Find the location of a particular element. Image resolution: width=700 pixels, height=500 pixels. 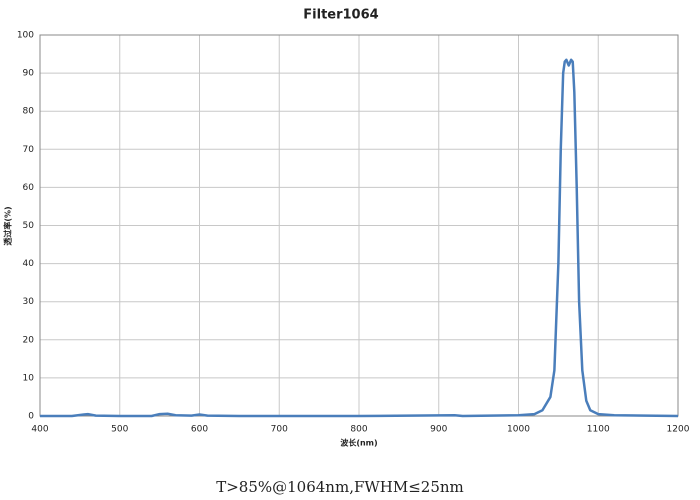

caption: T>85%@1064nm,FWHM≤25nm is located at coordinates (340, 487).